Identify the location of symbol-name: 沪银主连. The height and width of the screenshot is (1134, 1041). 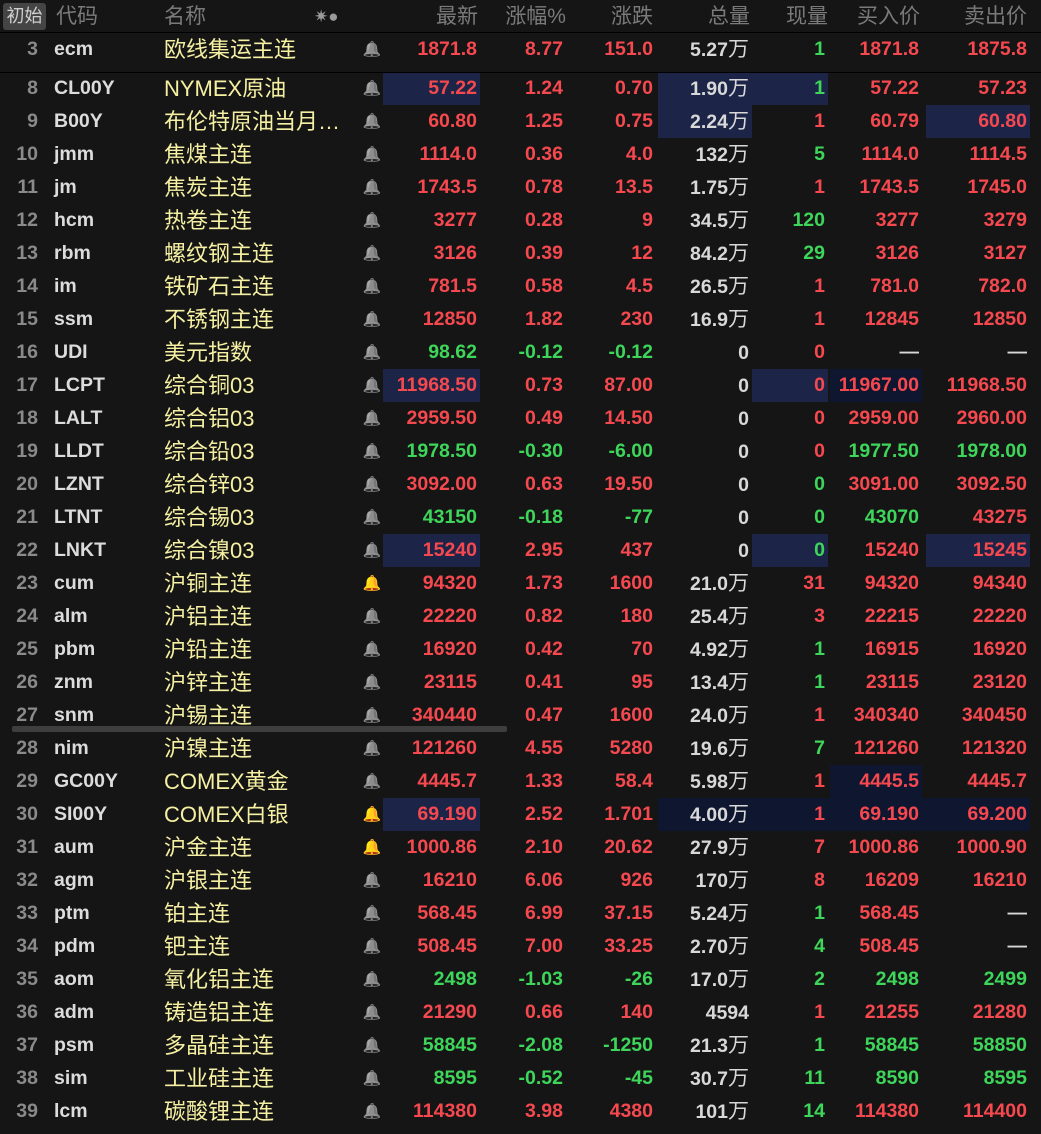
(208, 880).